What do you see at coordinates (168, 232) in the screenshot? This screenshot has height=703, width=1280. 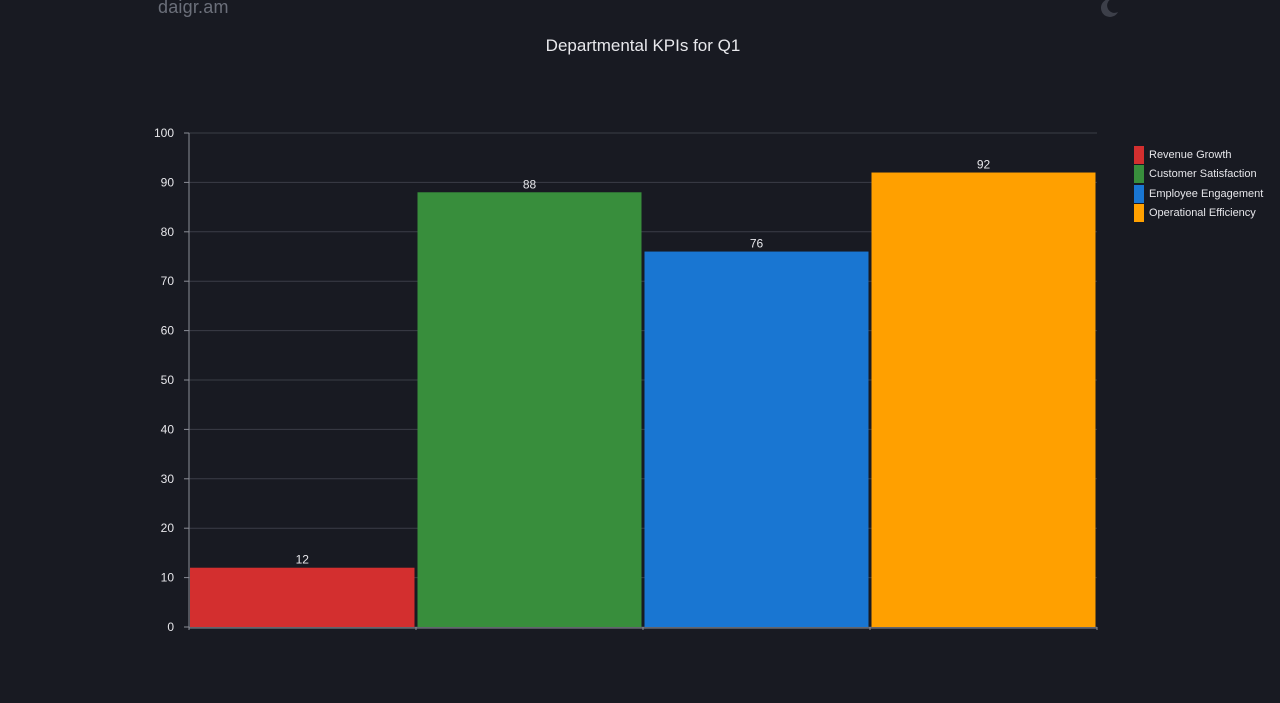 I see `y-tick-label: 80` at bounding box center [168, 232].